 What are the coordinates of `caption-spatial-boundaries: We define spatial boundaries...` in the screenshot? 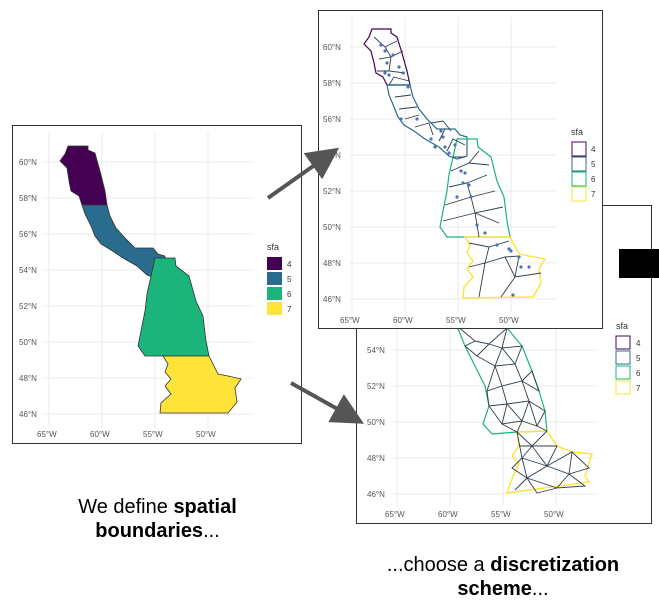 It's located at (157, 519).